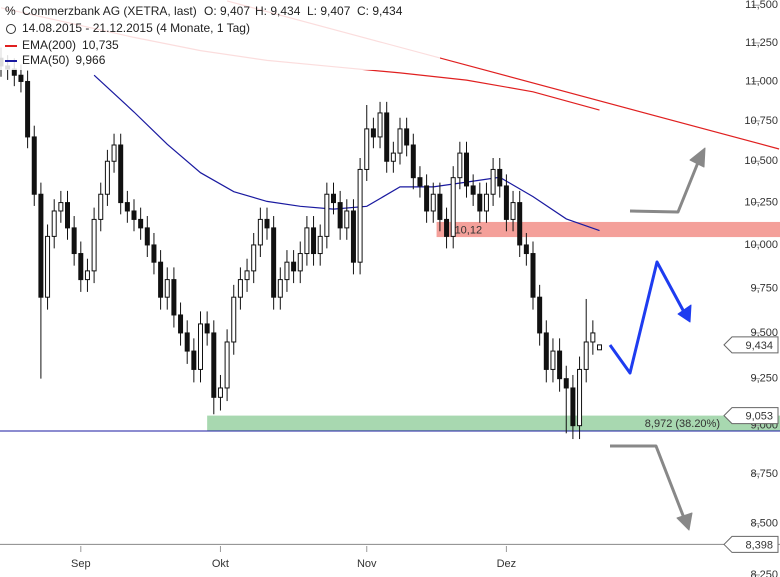  I want to click on y-tick-label: 11,000, so click(761, 81).